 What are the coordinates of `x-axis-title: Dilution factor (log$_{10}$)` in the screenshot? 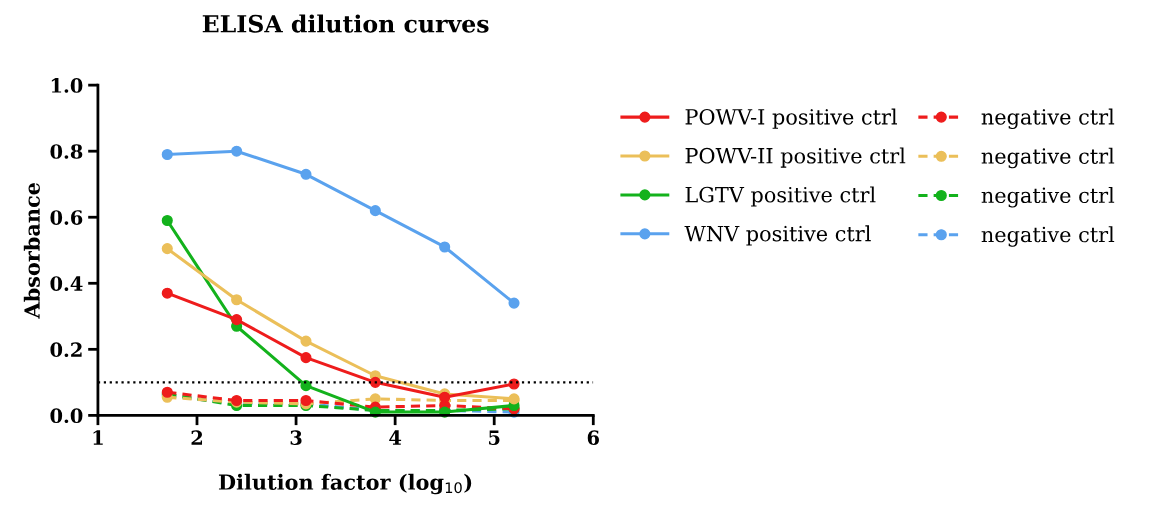 It's located at (345, 484).